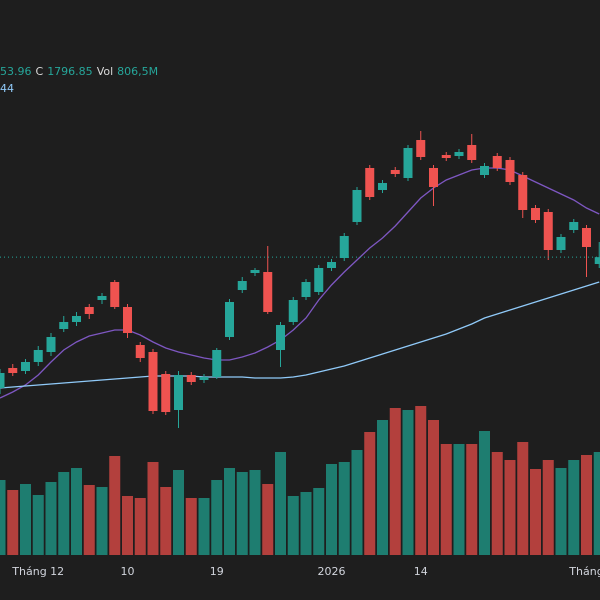 Image resolution: width=600 pixels, height=600 pixels. What do you see at coordinates (217, 571) in the screenshot?
I see `x-tick-label: 19` at bounding box center [217, 571].